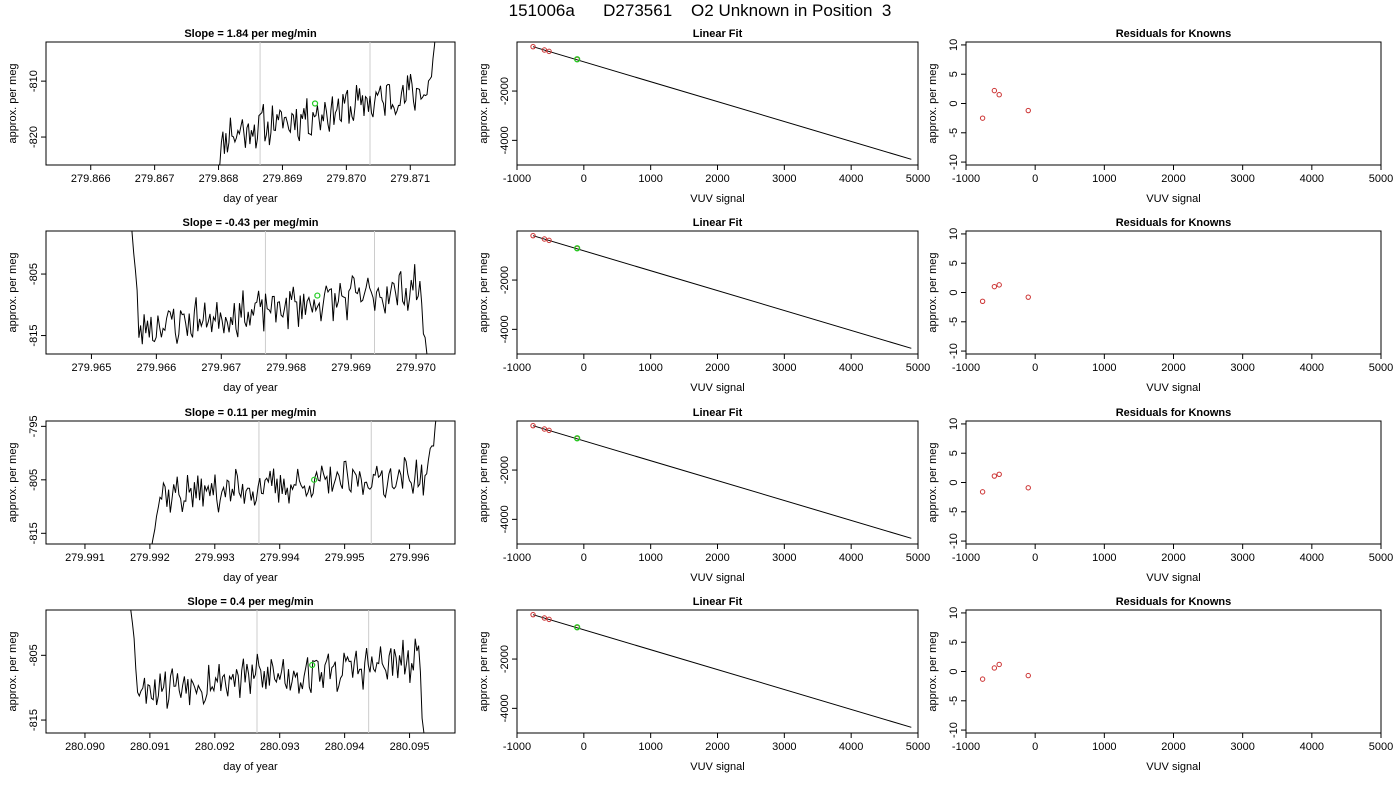 The width and height of the screenshot is (1400, 800). What do you see at coordinates (219, 179) in the screenshot?
I see `x-tick-label: 279.868` at bounding box center [219, 179].